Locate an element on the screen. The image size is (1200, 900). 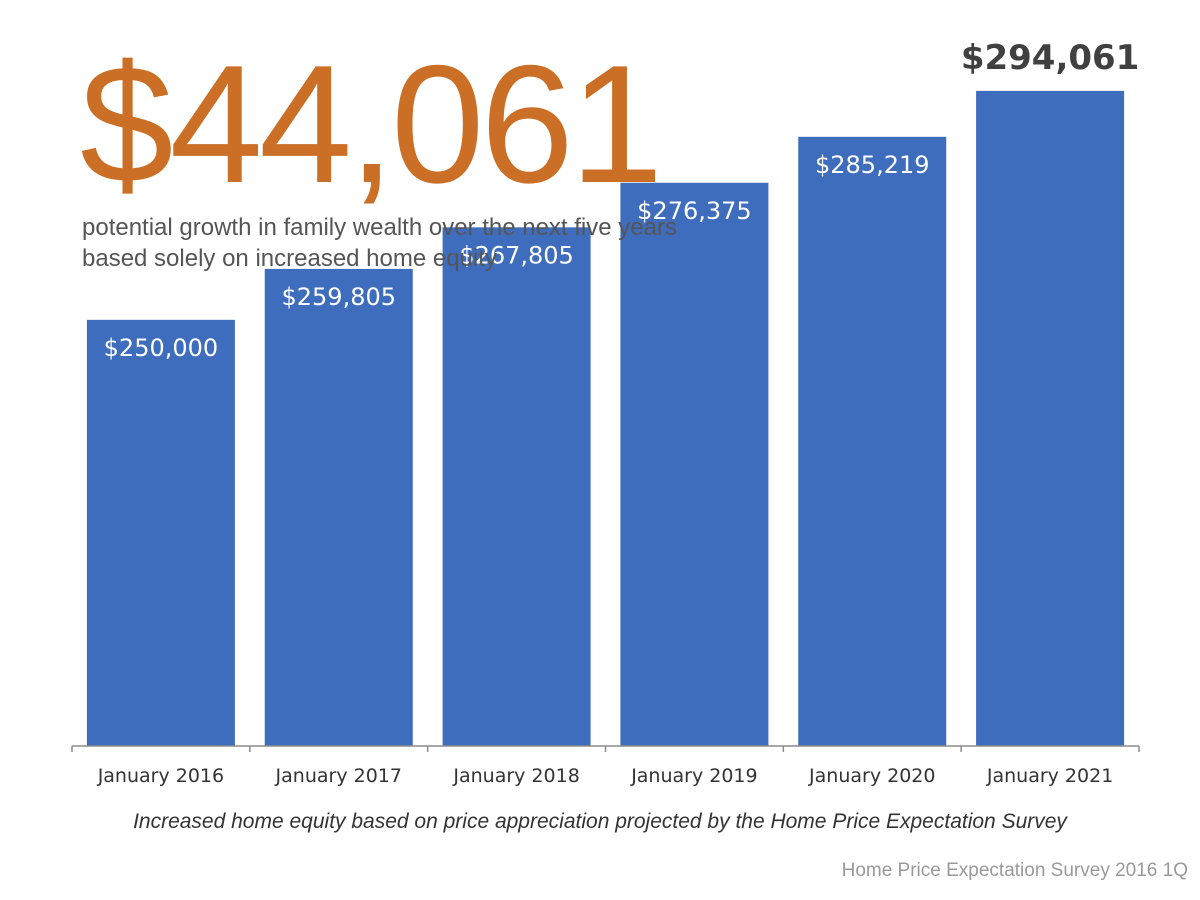
x-tick-label: January 2018 is located at coordinates (515, 776).